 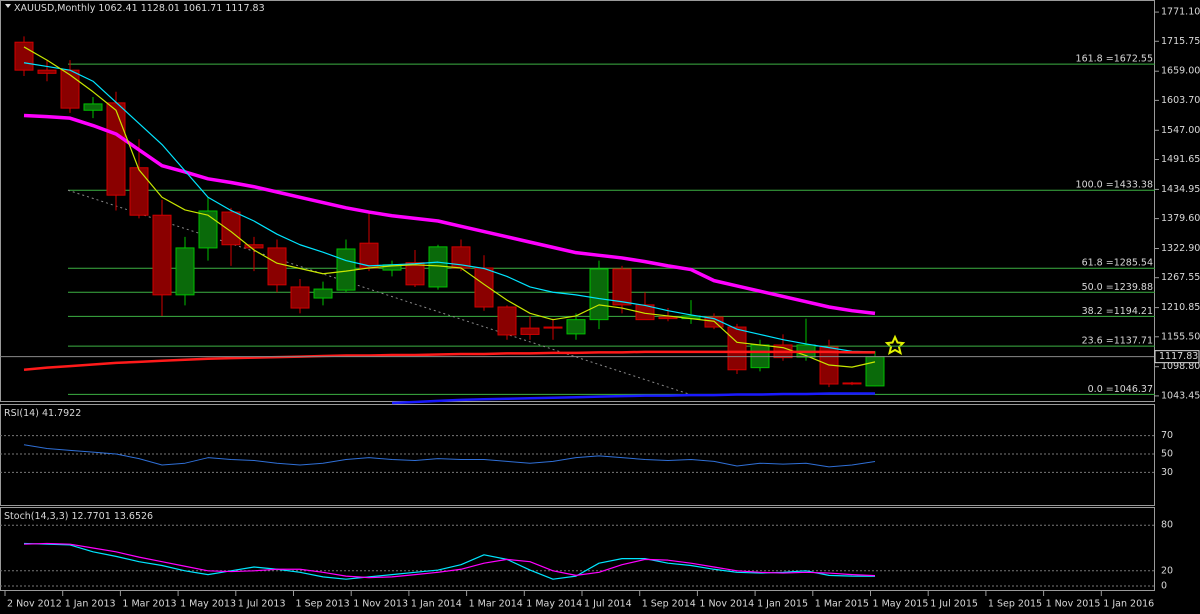 I want to click on header-low: 1061.71, so click(x=202, y=8).